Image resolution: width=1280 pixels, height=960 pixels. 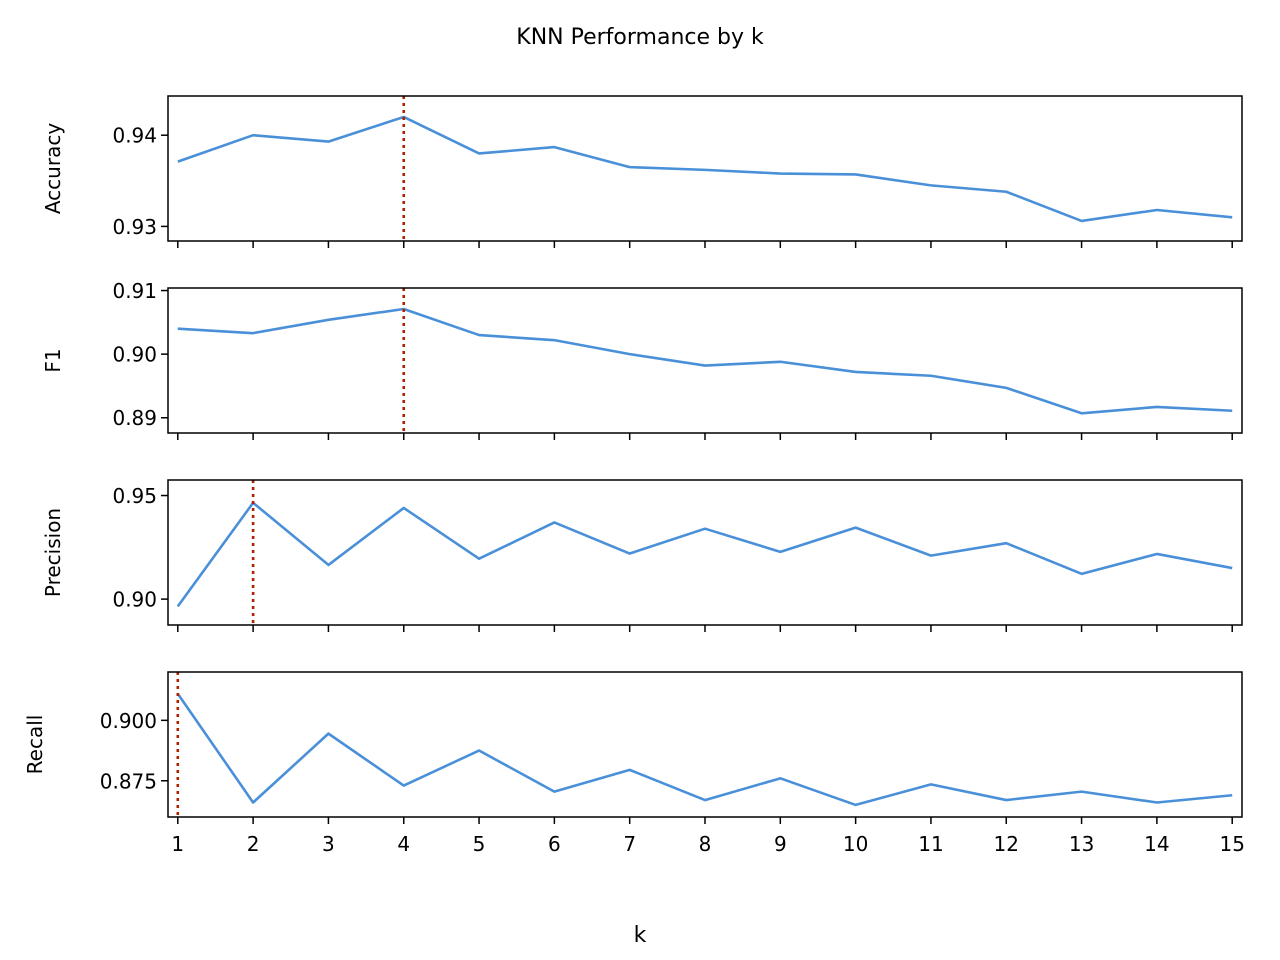 What do you see at coordinates (253, 844) in the screenshot?
I see `x-tick-label: 2` at bounding box center [253, 844].